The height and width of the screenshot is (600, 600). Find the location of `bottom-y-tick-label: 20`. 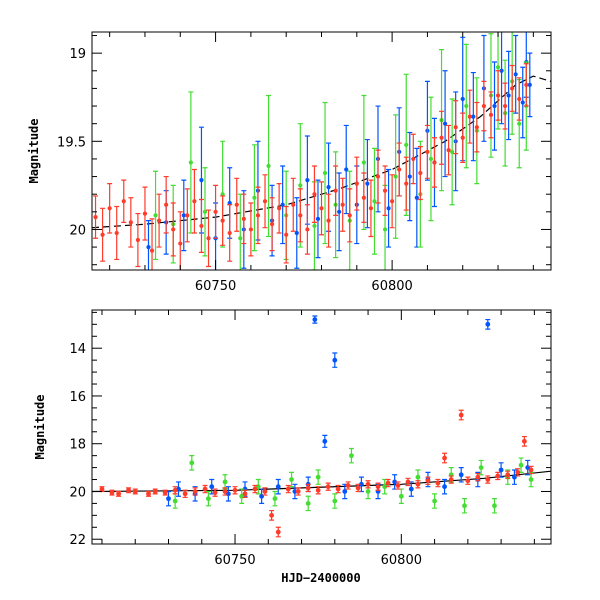

bottom-y-tick-label: 20 is located at coordinates (77, 492).